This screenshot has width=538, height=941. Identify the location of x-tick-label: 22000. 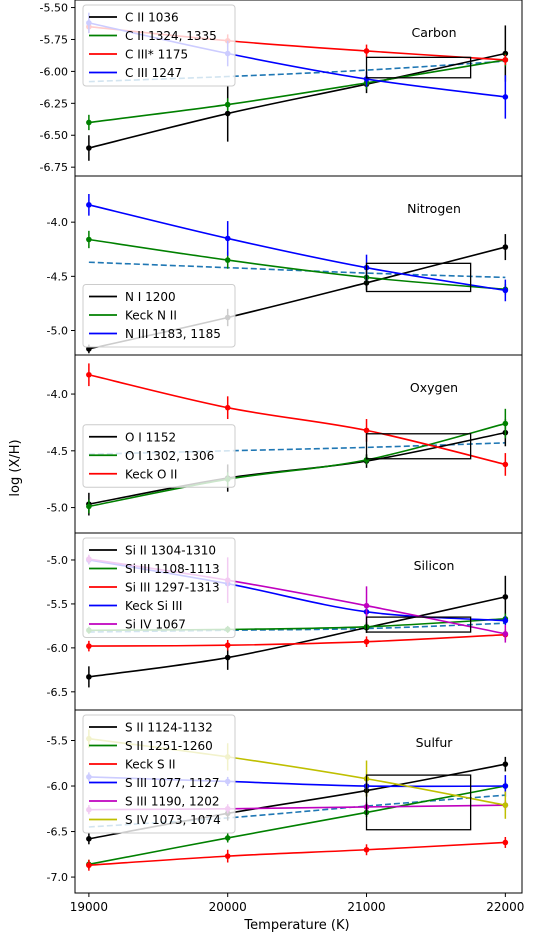
(505, 907).